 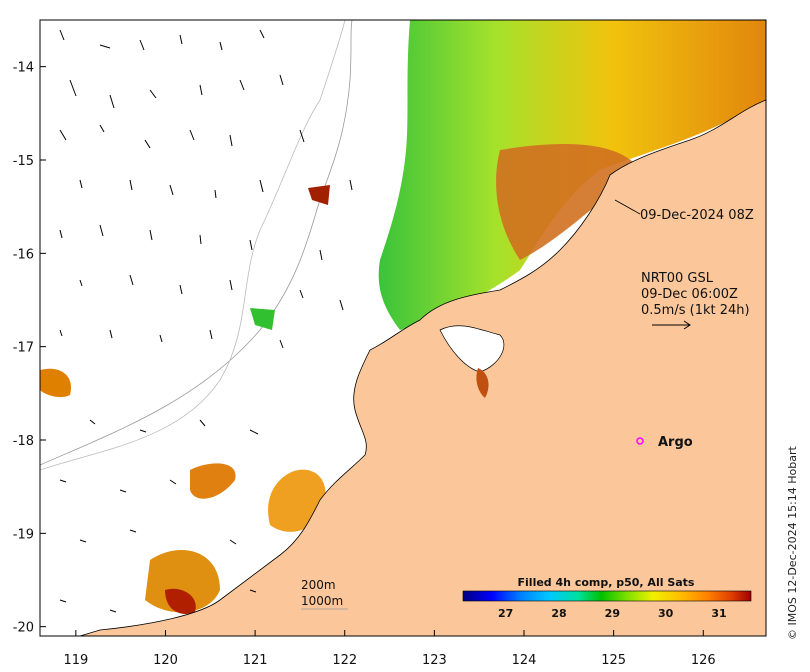 What do you see at coordinates (718, 613) in the screenshot?
I see `colorbar-tick-label: 31` at bounding box center [718, 613].